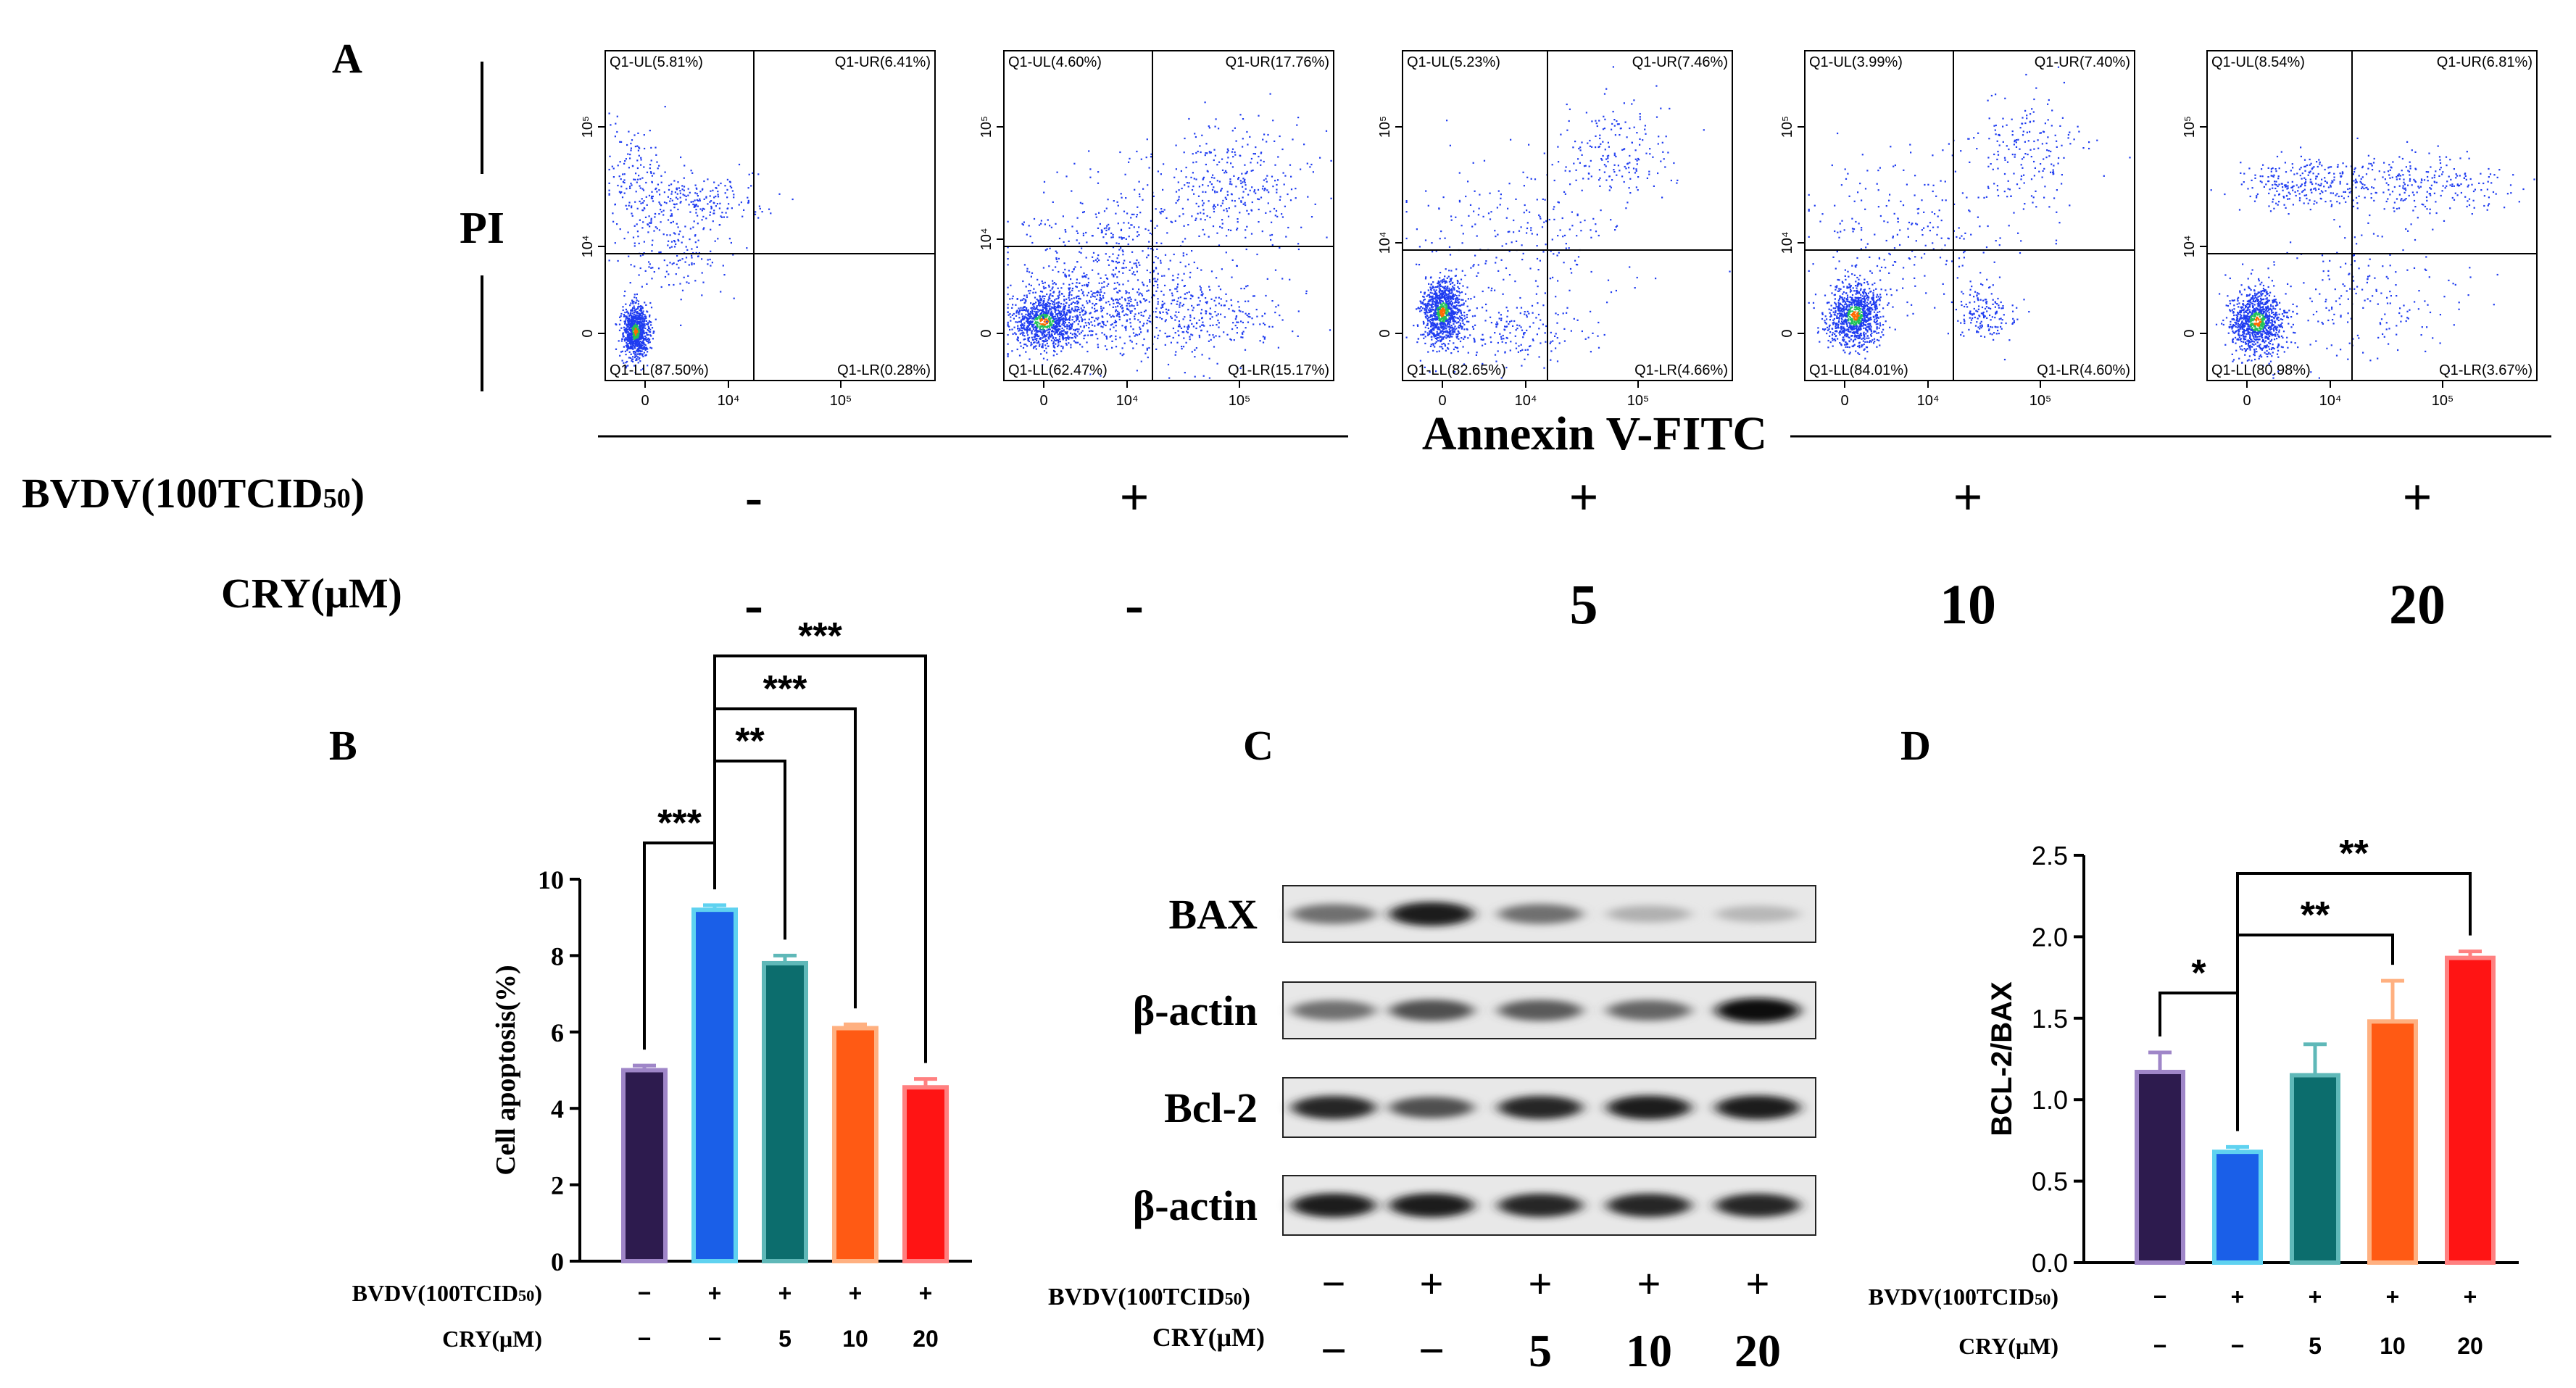 The width and height of the screenshot is (2576, 1388). What do you see at coordinates (1540, 1350) in the screenshot?
I see `blot-cry-value: 5` at bounding box center [1540, 1350].